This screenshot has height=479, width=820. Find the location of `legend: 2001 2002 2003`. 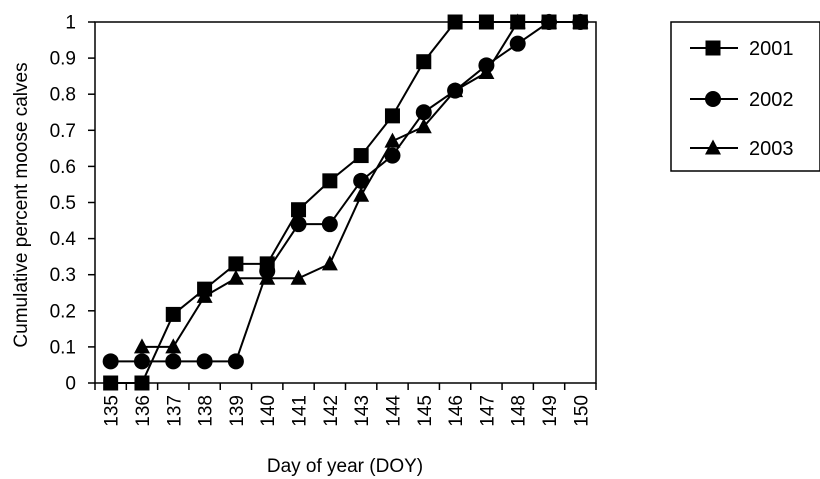

legend: 2001 2002 2003 is located at coordinates (745, 96).